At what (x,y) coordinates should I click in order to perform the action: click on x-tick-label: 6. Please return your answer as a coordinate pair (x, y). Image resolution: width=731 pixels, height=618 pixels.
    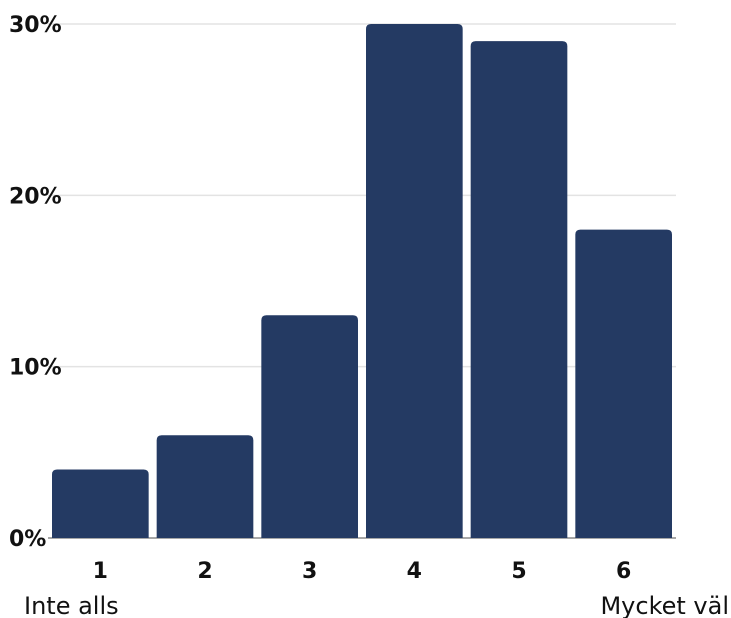
    Looking at the image, I should click on (623, 571).